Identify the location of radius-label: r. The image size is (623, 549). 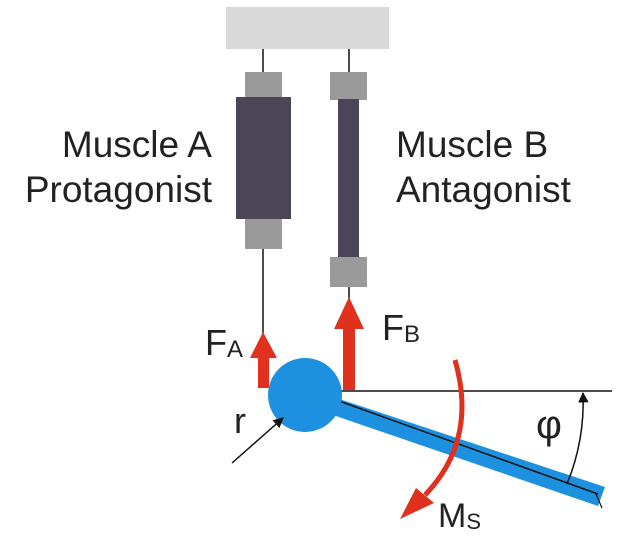
(240, 420).